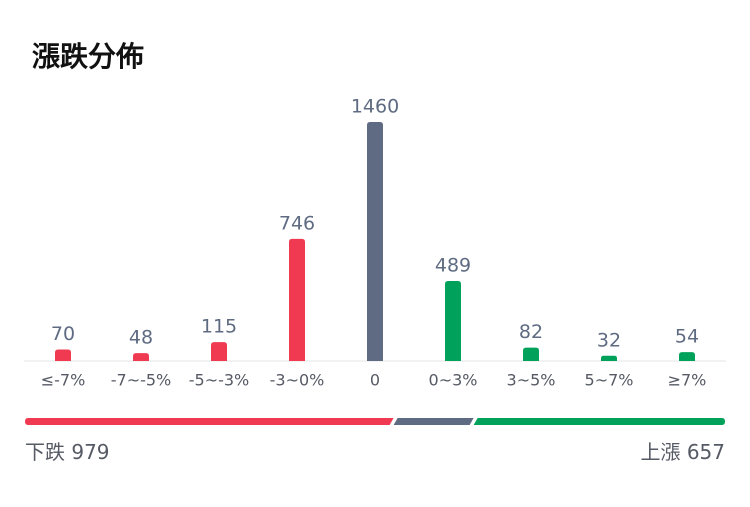 This screenshot has height=507, width=750. Describe the element at coordinates (599, 421) in the screenshot. I see `up-bar` at that location.